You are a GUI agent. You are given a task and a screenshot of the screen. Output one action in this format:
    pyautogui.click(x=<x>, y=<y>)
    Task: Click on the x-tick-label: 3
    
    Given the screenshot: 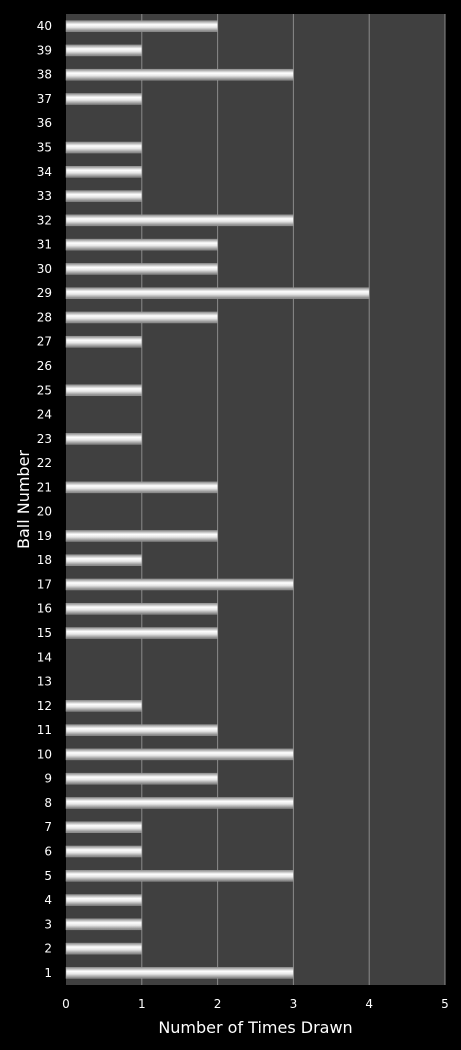 What is the action you would take?
    pyautogui.click(x=294, y=1004)
    